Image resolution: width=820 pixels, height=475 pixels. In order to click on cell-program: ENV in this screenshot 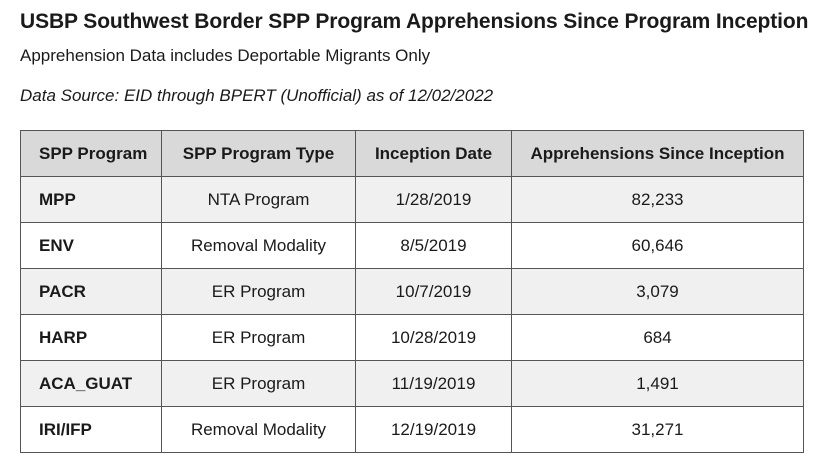, I will do `click(91, 245)`.